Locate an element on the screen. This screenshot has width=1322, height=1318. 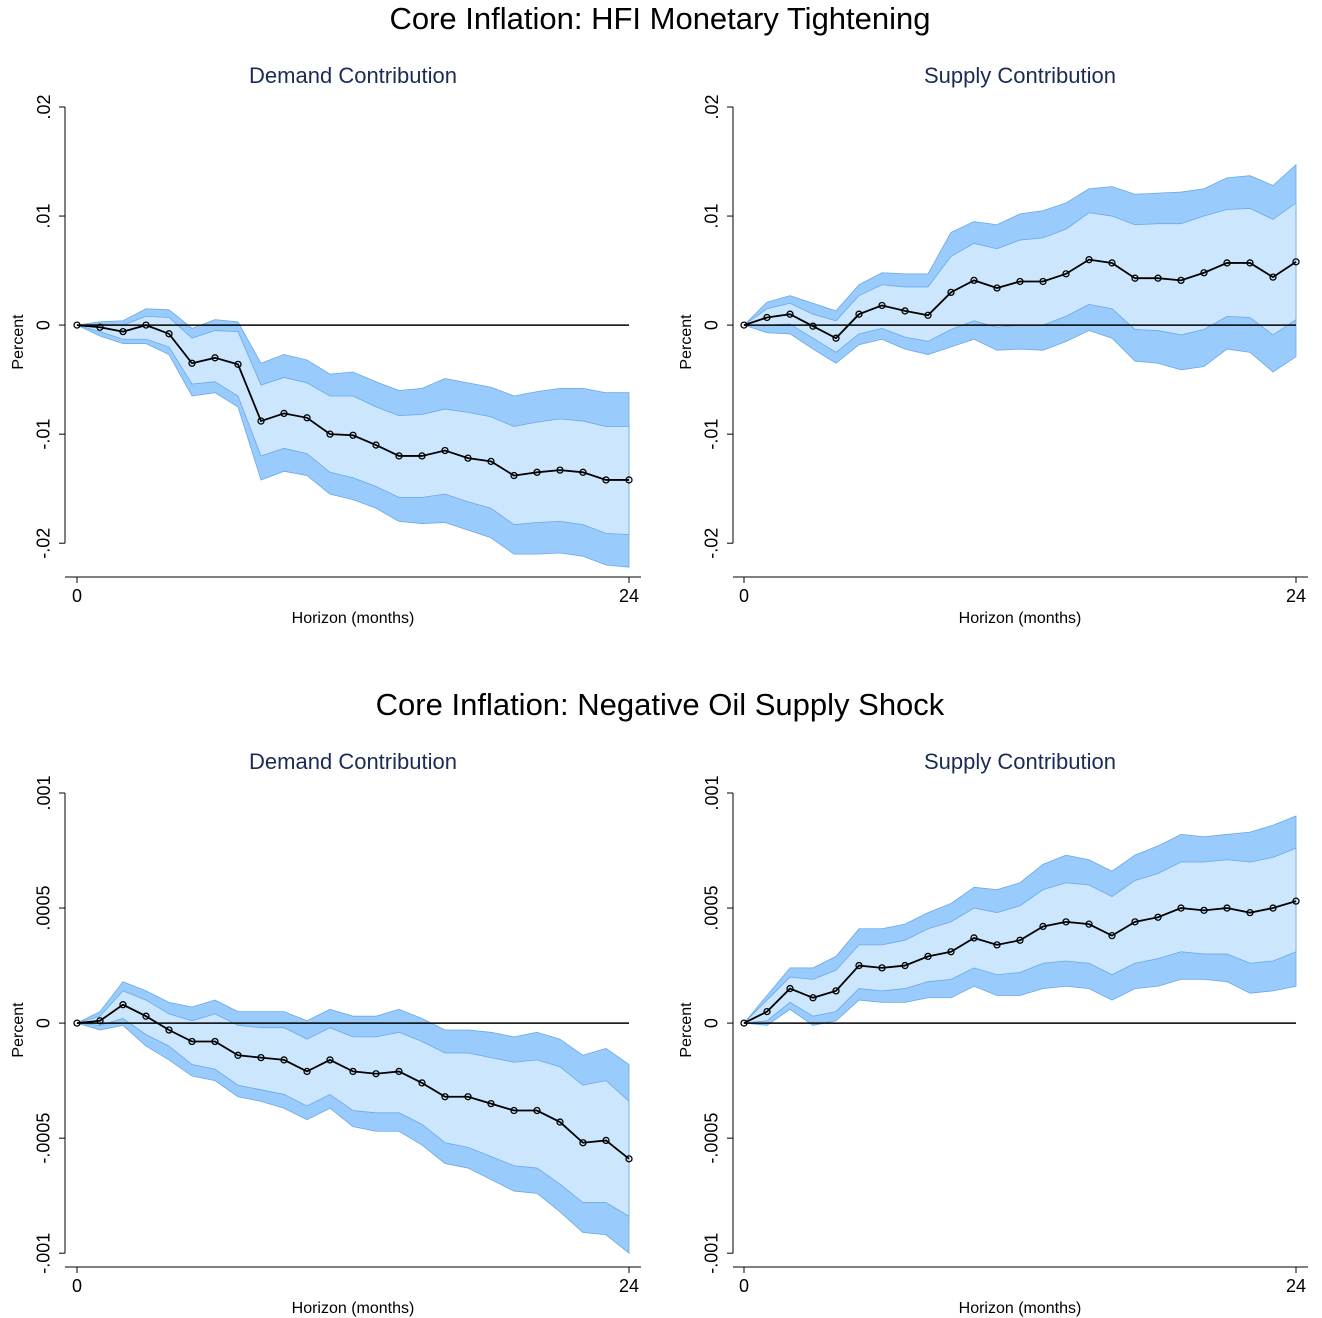
y-tick-label: -.01 is located at coordinates (712, 434).